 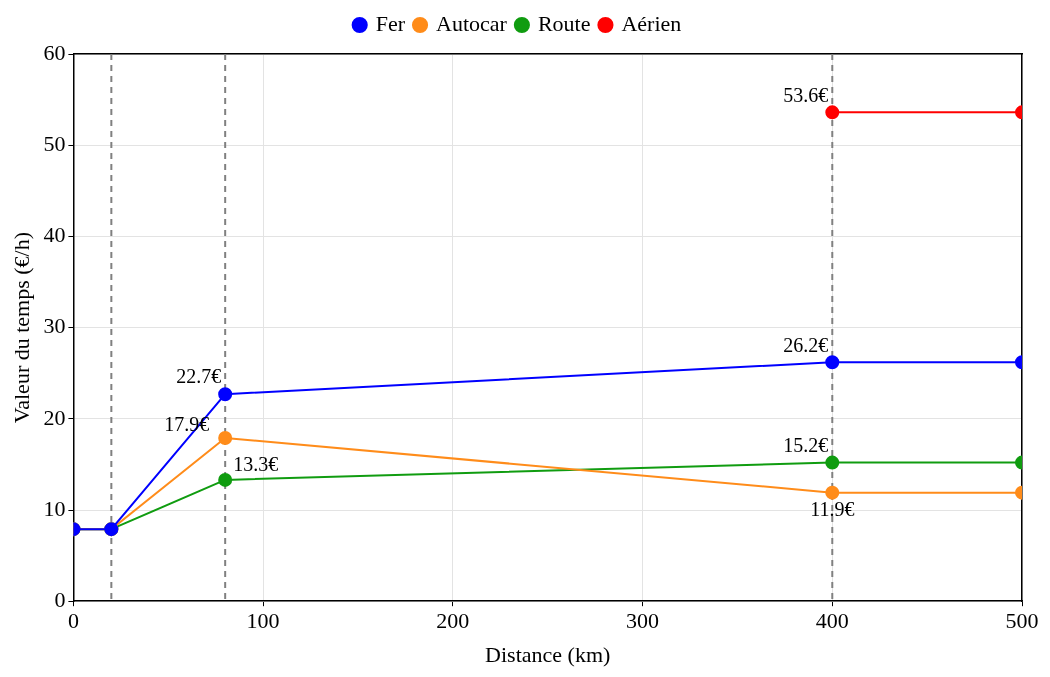 What do you see at coordinates (54, 417) in the screenshot?
I see `y-tick-label: 20` at bounding box center [54, 417].